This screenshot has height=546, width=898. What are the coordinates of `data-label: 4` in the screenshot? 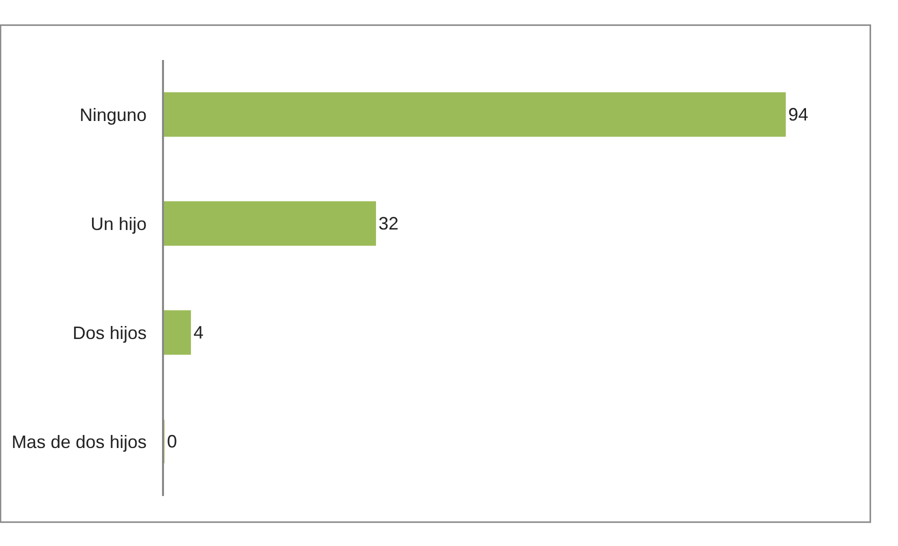 It's located at (198, 332).